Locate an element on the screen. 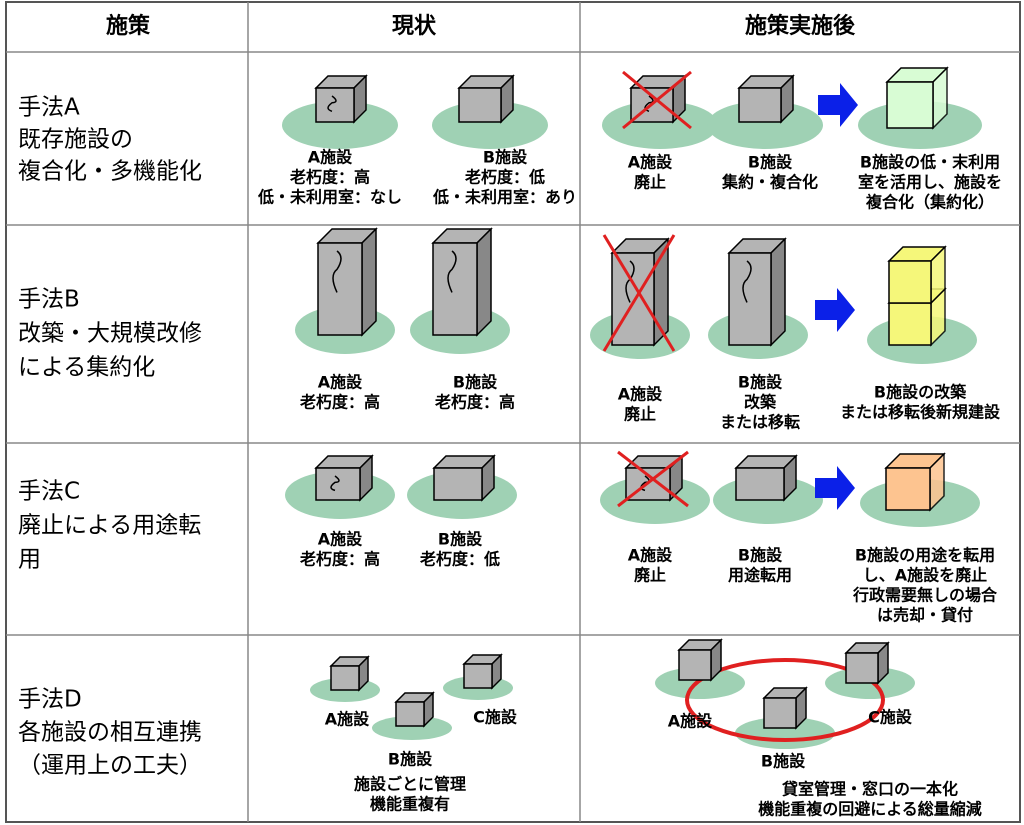 This screenshot has height=825, width=1024. label: 複合化（集約化） is located at coordinates (929, 202).